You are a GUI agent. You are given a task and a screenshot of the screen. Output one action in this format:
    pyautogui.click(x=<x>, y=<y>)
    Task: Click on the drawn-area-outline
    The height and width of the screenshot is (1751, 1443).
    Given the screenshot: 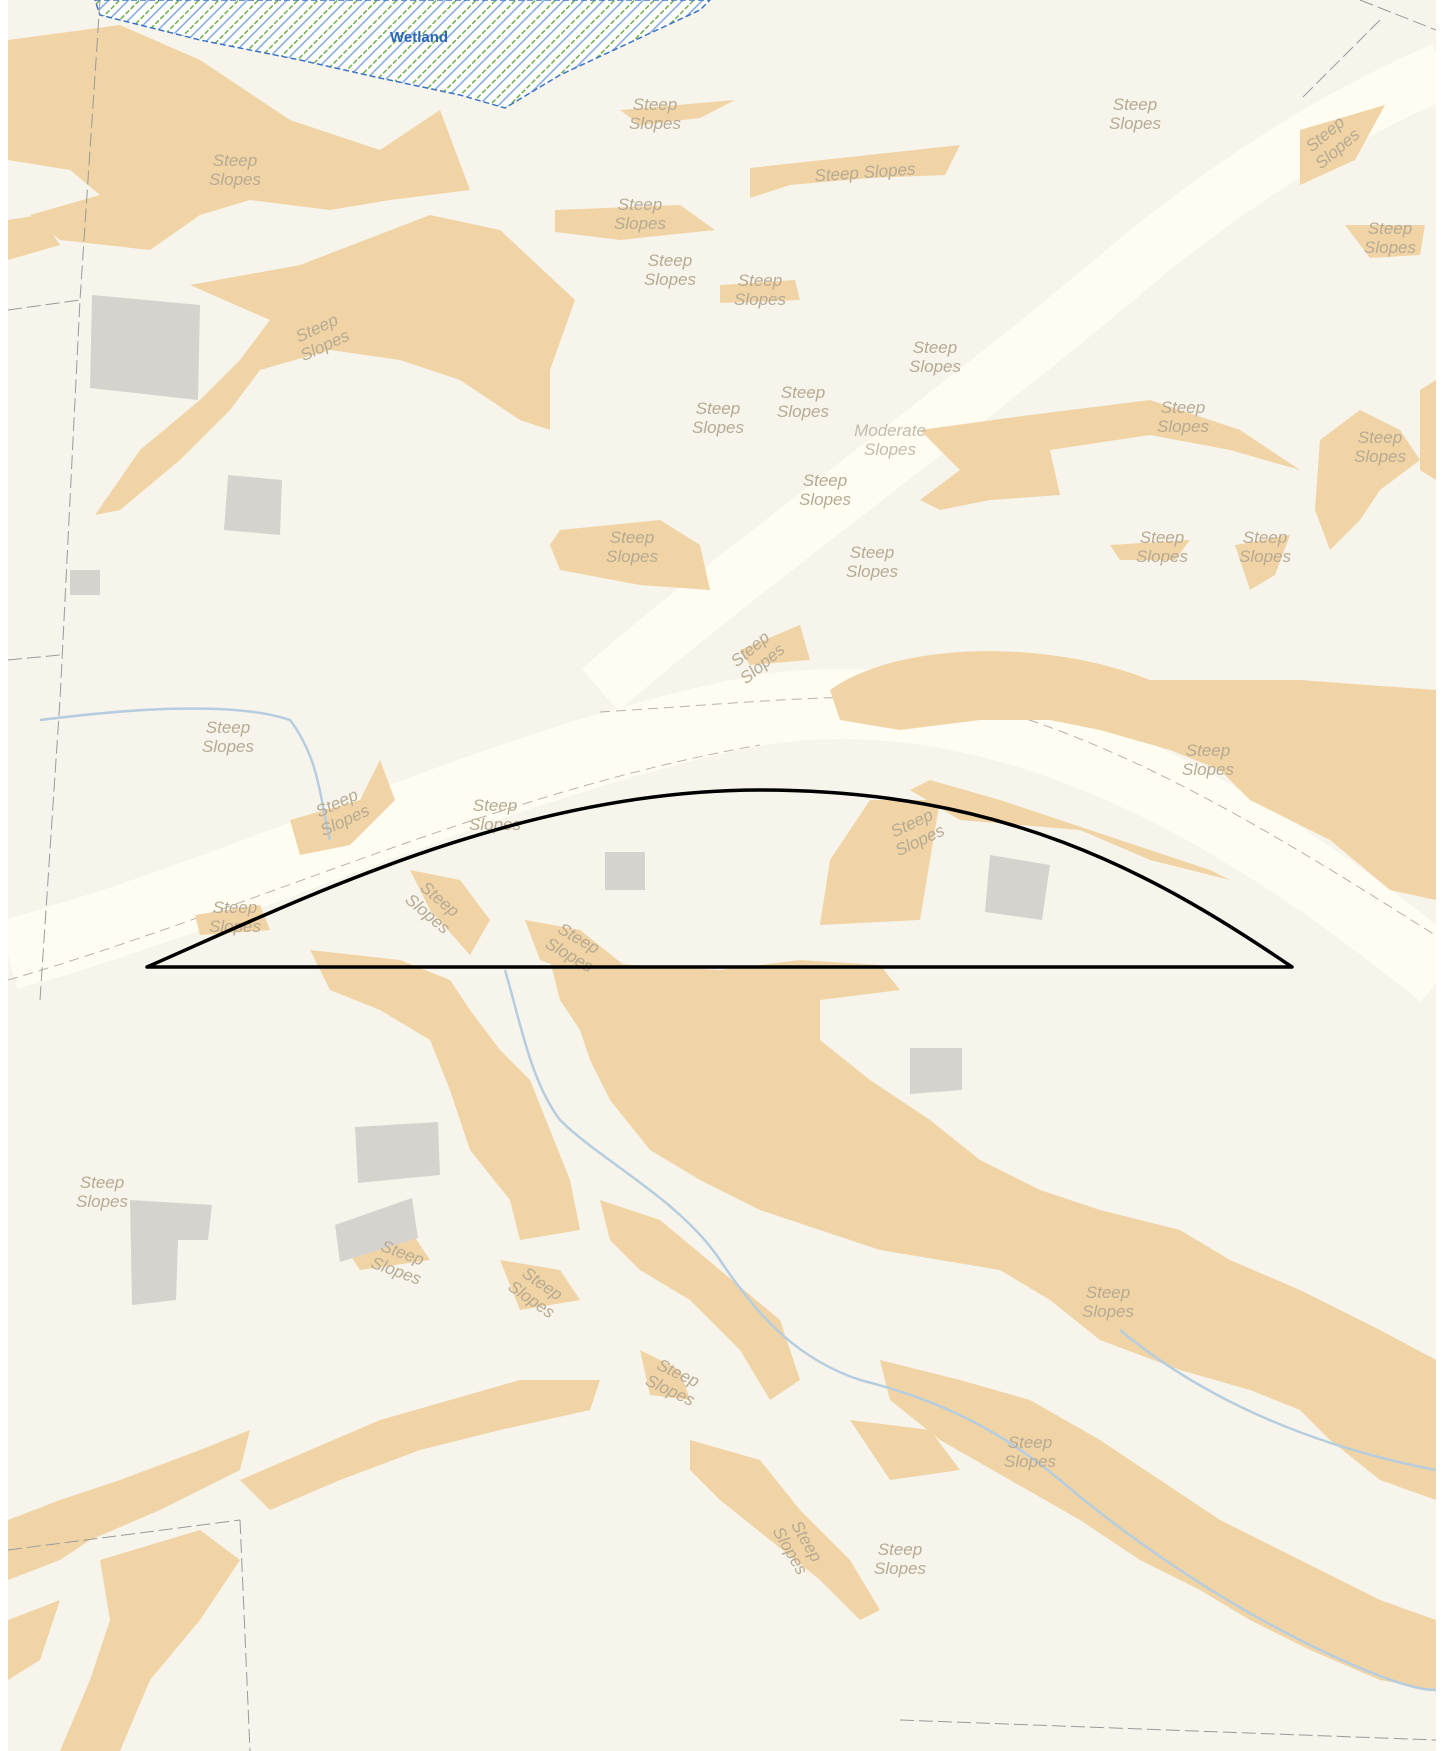 What is the action you would take?
    pyautogui.click(x=719, y=878)
    